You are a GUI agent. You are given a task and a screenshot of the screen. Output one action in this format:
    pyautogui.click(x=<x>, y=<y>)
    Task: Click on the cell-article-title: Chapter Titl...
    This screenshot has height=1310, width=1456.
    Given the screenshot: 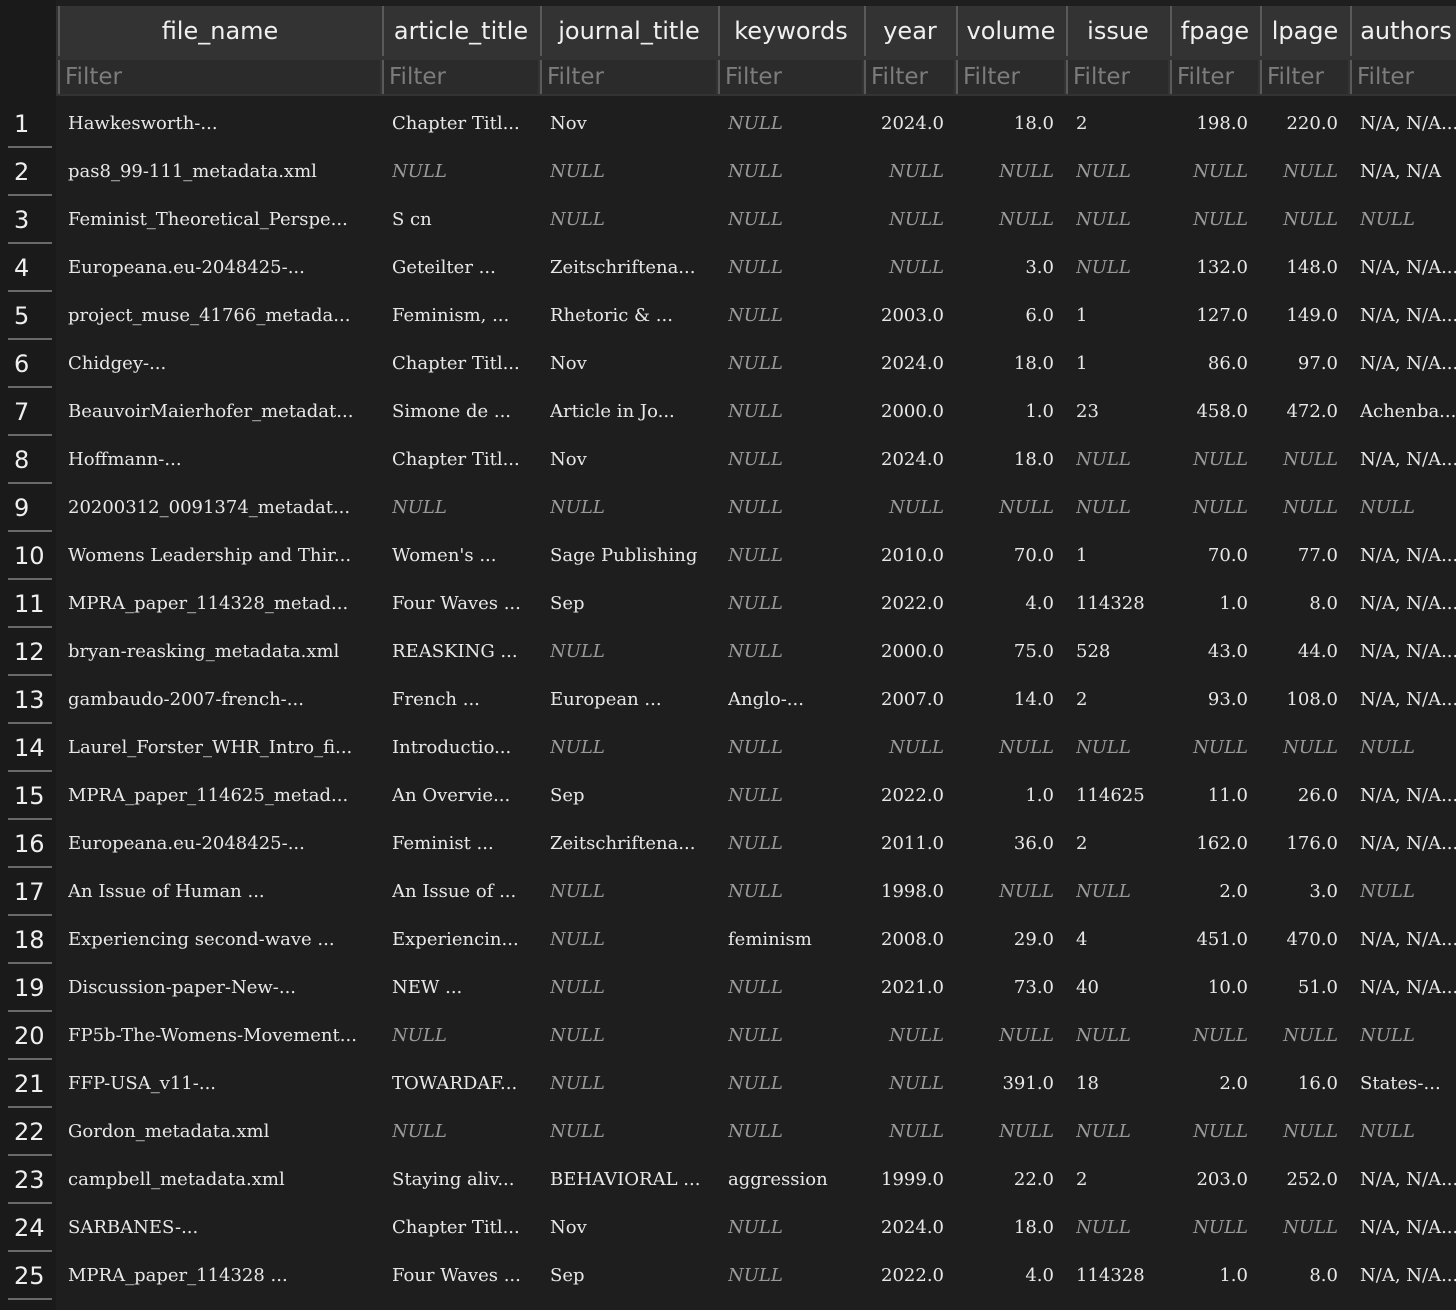 What is the action you would take?
    pyautogui.click(x=456, y=363)
    